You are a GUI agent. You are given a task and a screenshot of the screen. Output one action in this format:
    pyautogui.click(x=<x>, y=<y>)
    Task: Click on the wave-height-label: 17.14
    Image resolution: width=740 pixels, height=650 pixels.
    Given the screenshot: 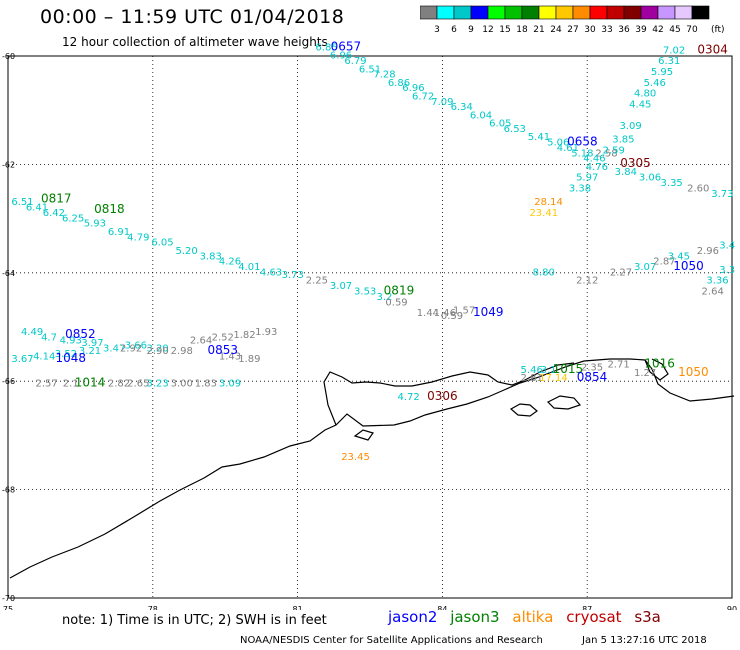 What is the action you would take?
    pyautogui.click(x=553, y=378)
    